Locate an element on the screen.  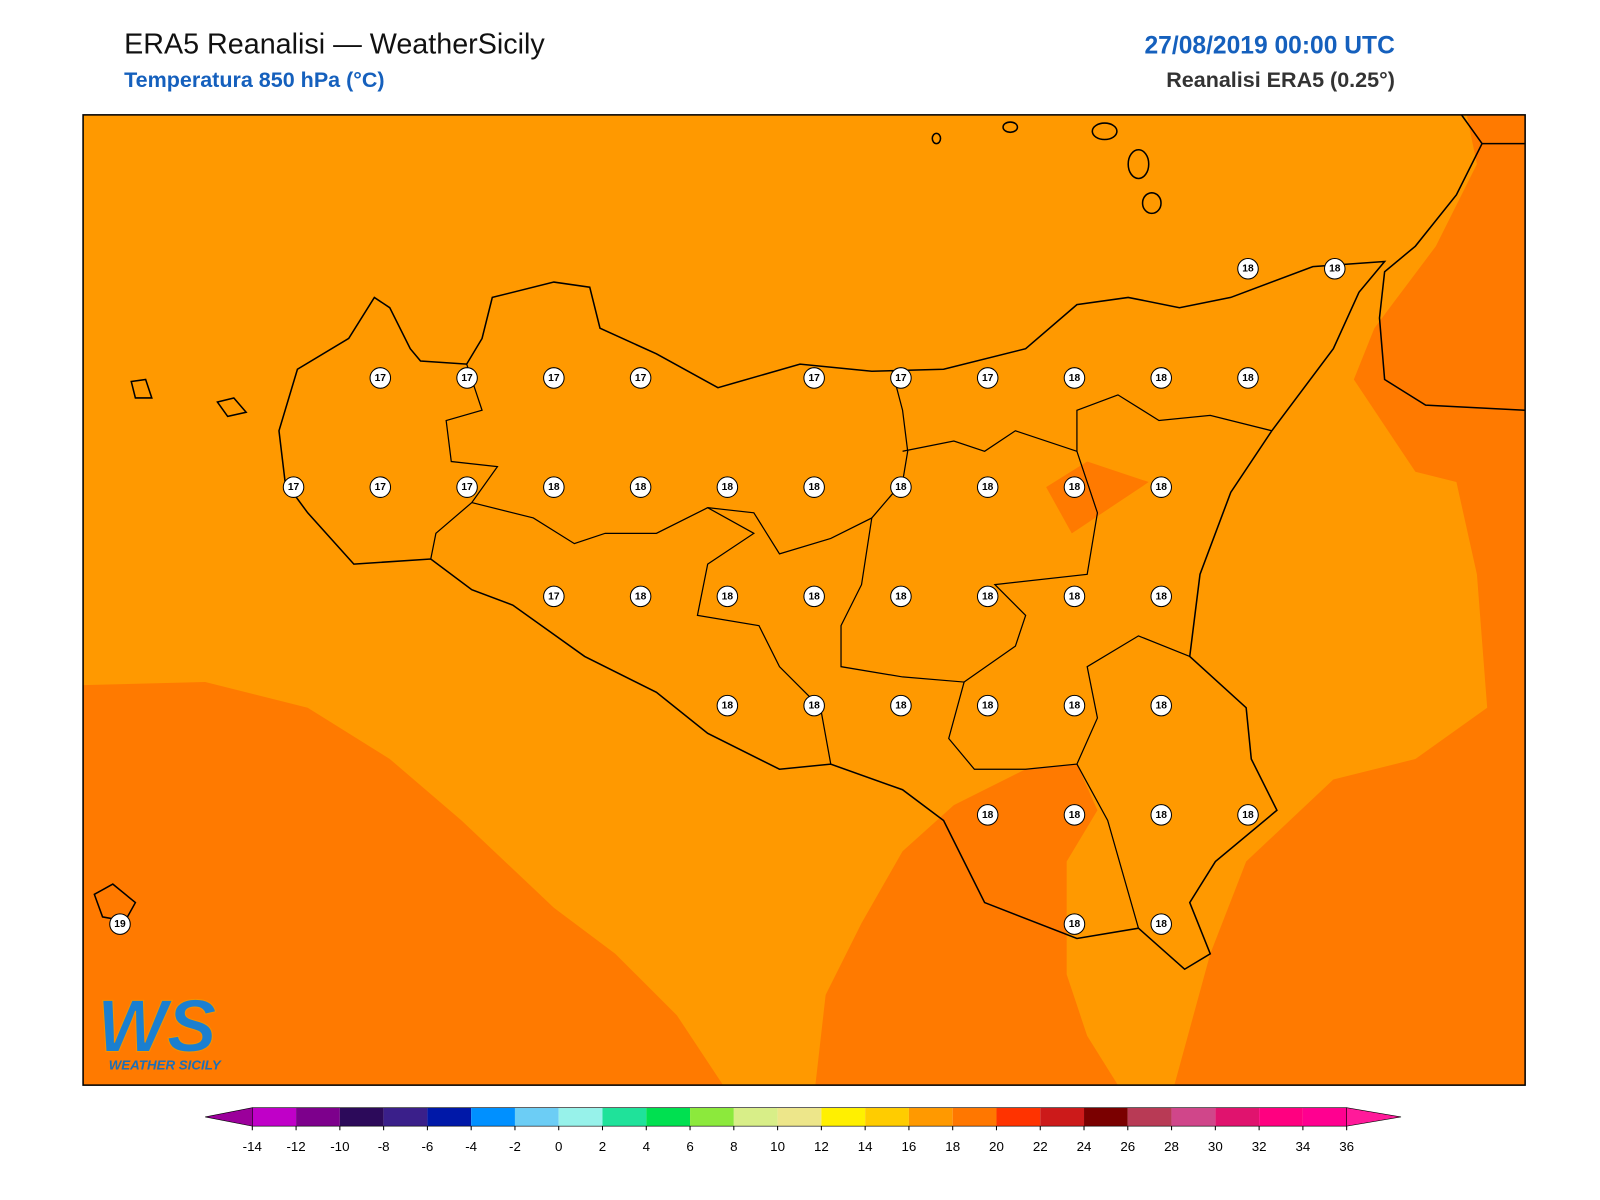
colorbar-tick-label: 16 is located at coordinates (909, 1146).